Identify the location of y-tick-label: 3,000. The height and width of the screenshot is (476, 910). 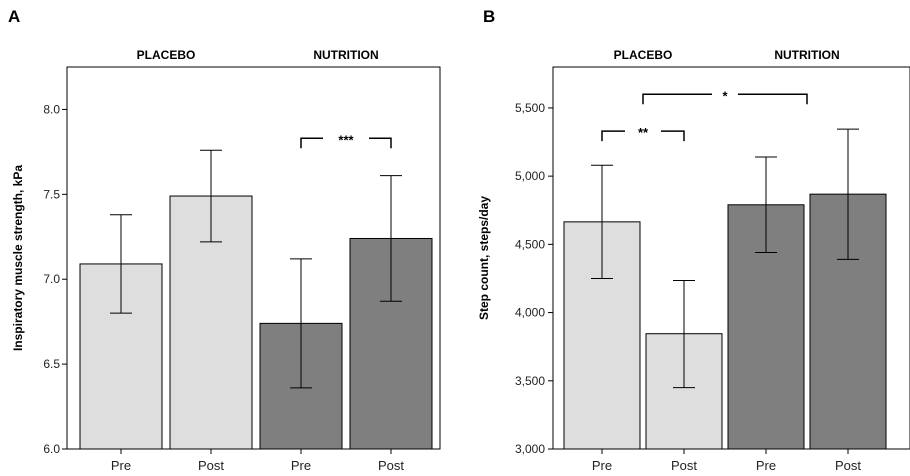
(530, 449).